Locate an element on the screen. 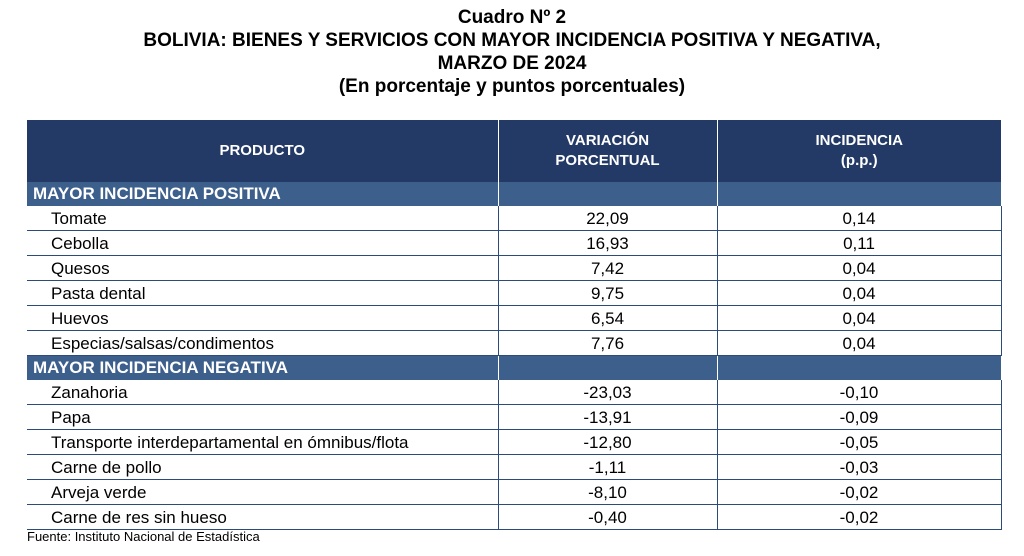  table-row: Cebolla 16,93 0,11 is located at coordinates (514, 243).